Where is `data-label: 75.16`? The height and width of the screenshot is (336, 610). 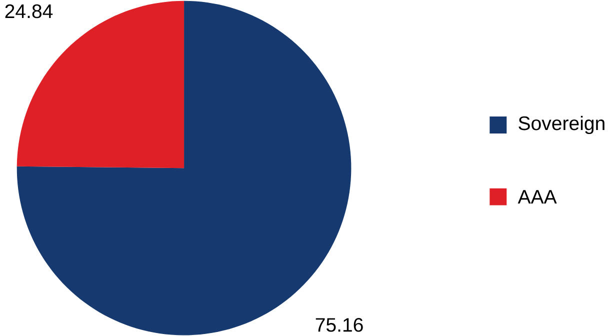 data-label: 75.16 is located at coordinates (339, 325).